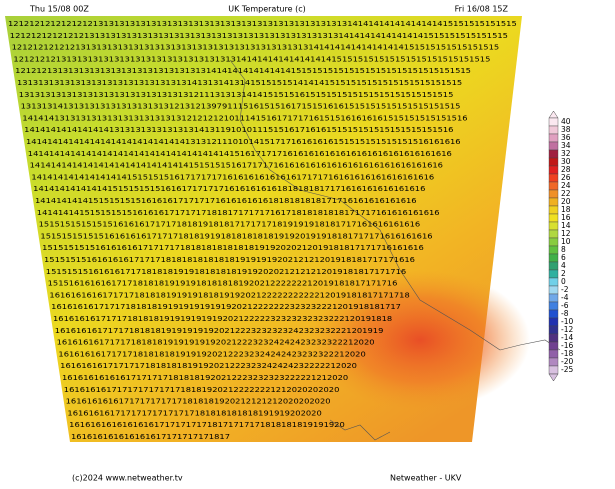 This screenshot has height=489, width=615. I want to click on scale-label: 28, so click(566, 169).